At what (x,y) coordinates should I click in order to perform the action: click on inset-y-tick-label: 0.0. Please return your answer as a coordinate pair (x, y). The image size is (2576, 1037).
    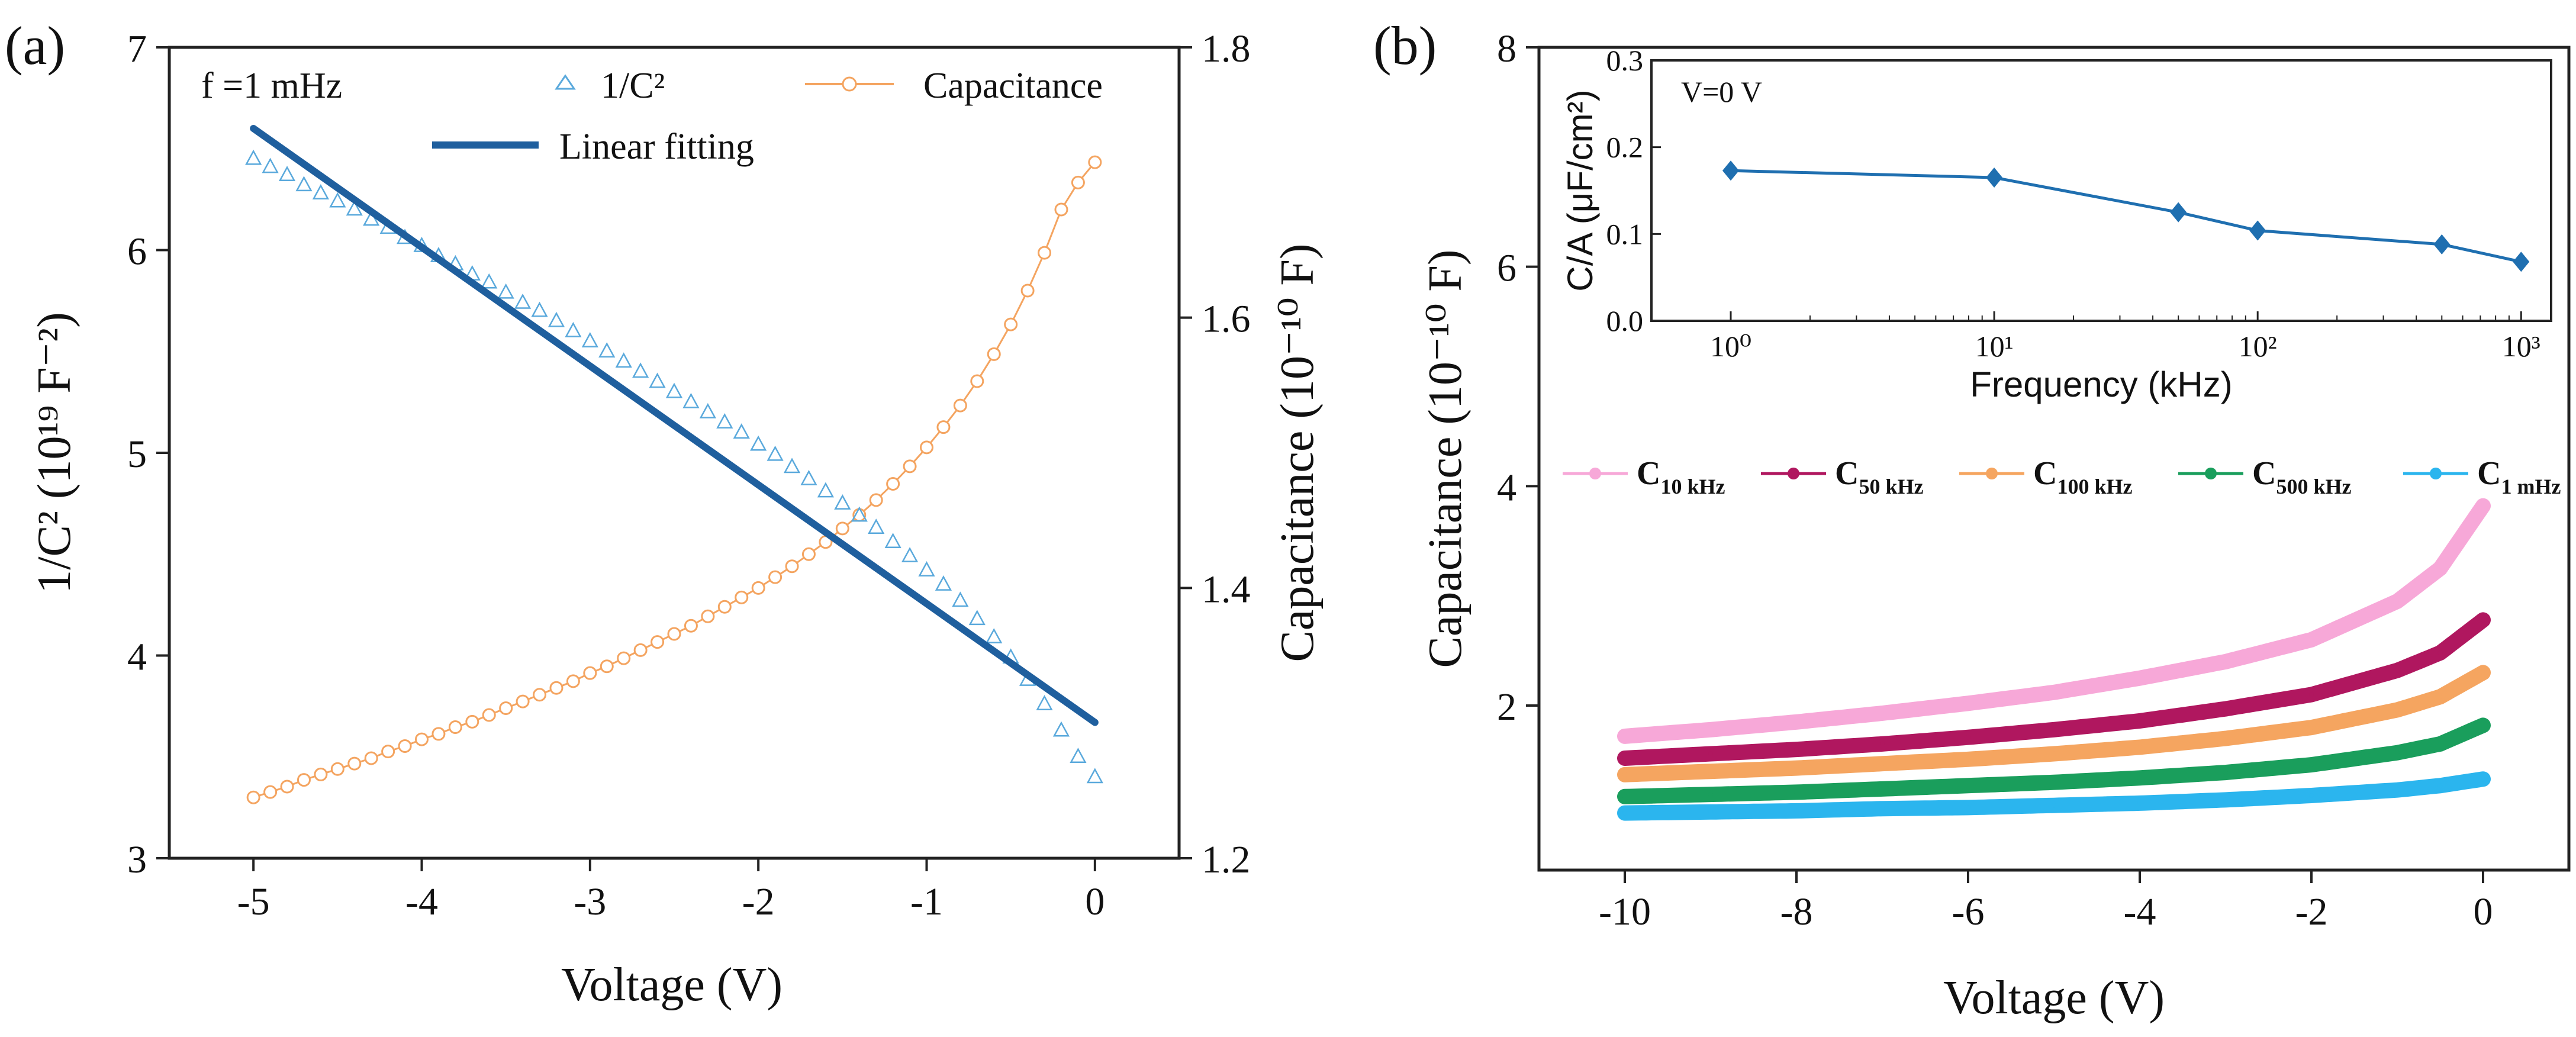
    Looking at the image, I should click on (1625, 320).